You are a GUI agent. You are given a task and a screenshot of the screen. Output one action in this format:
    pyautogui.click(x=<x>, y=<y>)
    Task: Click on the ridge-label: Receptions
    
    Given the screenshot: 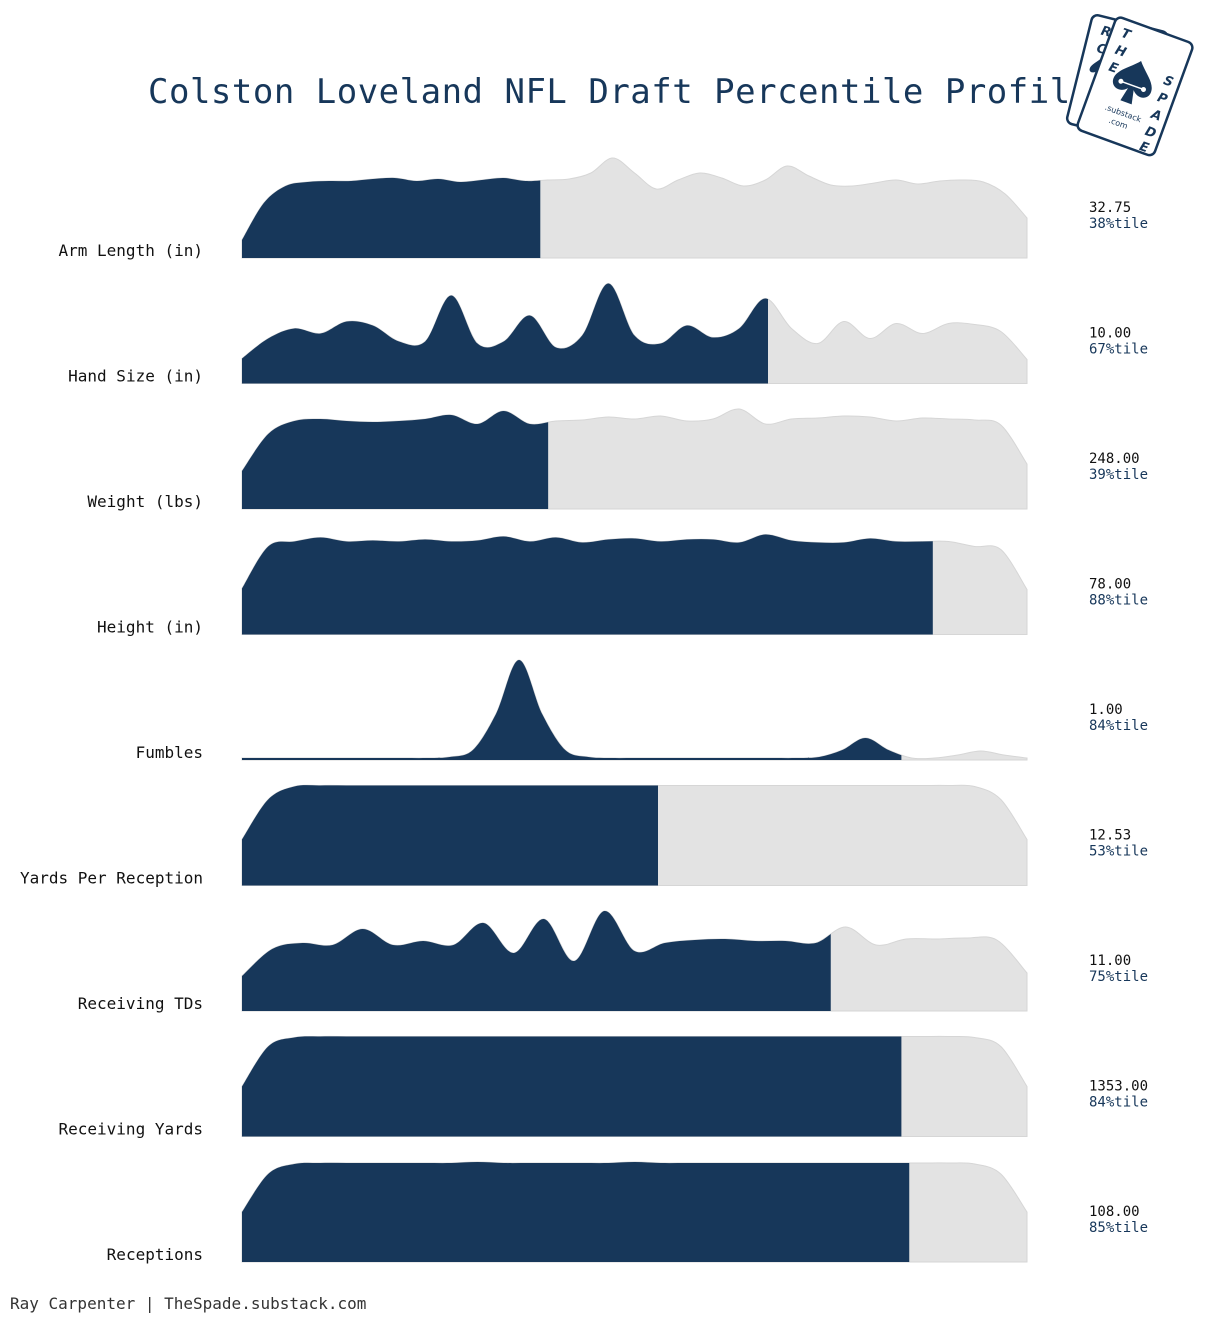 What is the action you would take?
    pyautogui.click(x=155, y=1254)
    